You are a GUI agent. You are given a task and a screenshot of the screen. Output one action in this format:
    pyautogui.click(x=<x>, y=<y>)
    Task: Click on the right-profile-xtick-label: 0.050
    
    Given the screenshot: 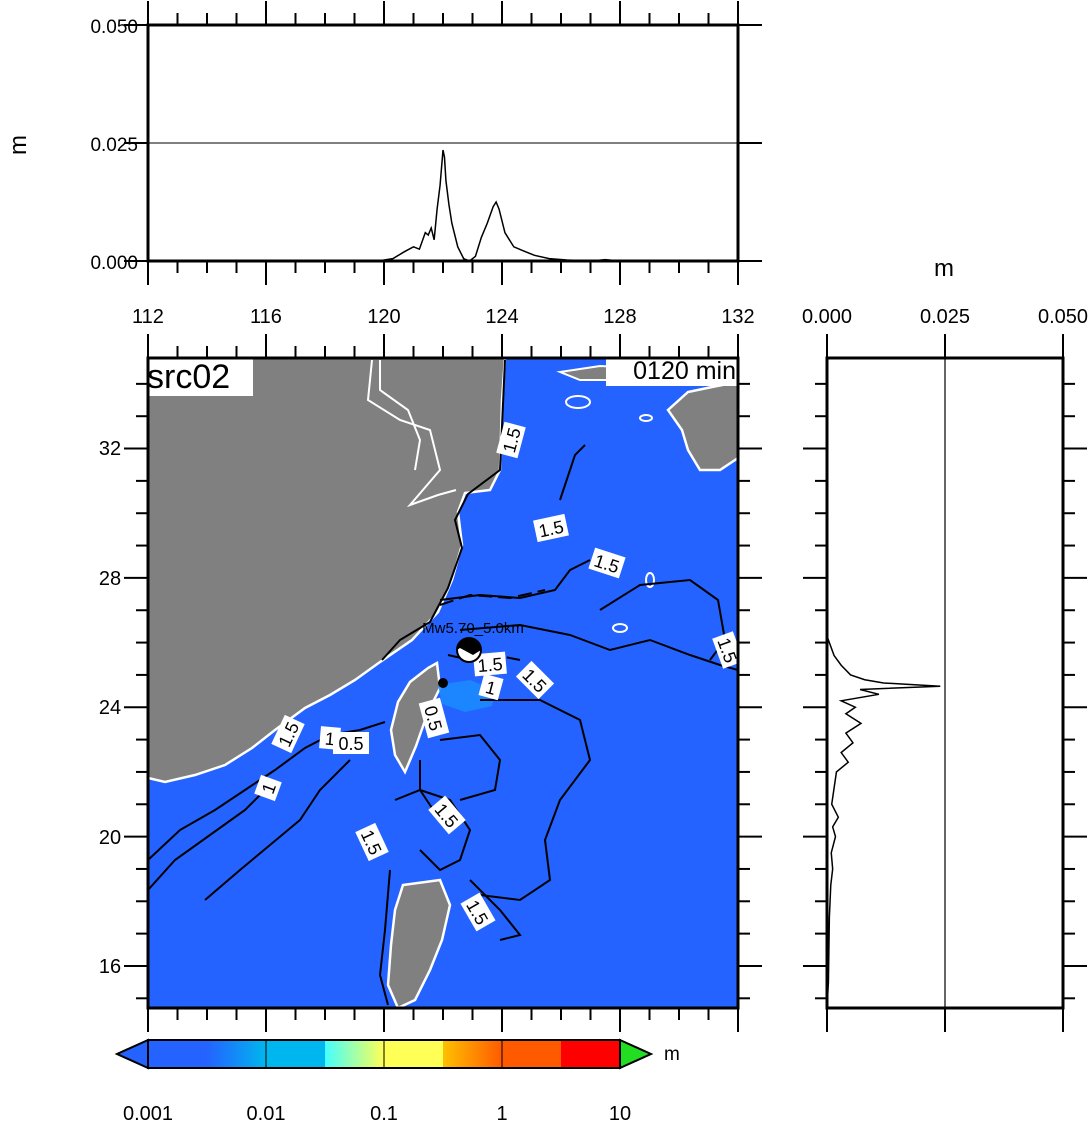 What is the action you would take?
    pyautogui.click(x=1063, y=317)
    